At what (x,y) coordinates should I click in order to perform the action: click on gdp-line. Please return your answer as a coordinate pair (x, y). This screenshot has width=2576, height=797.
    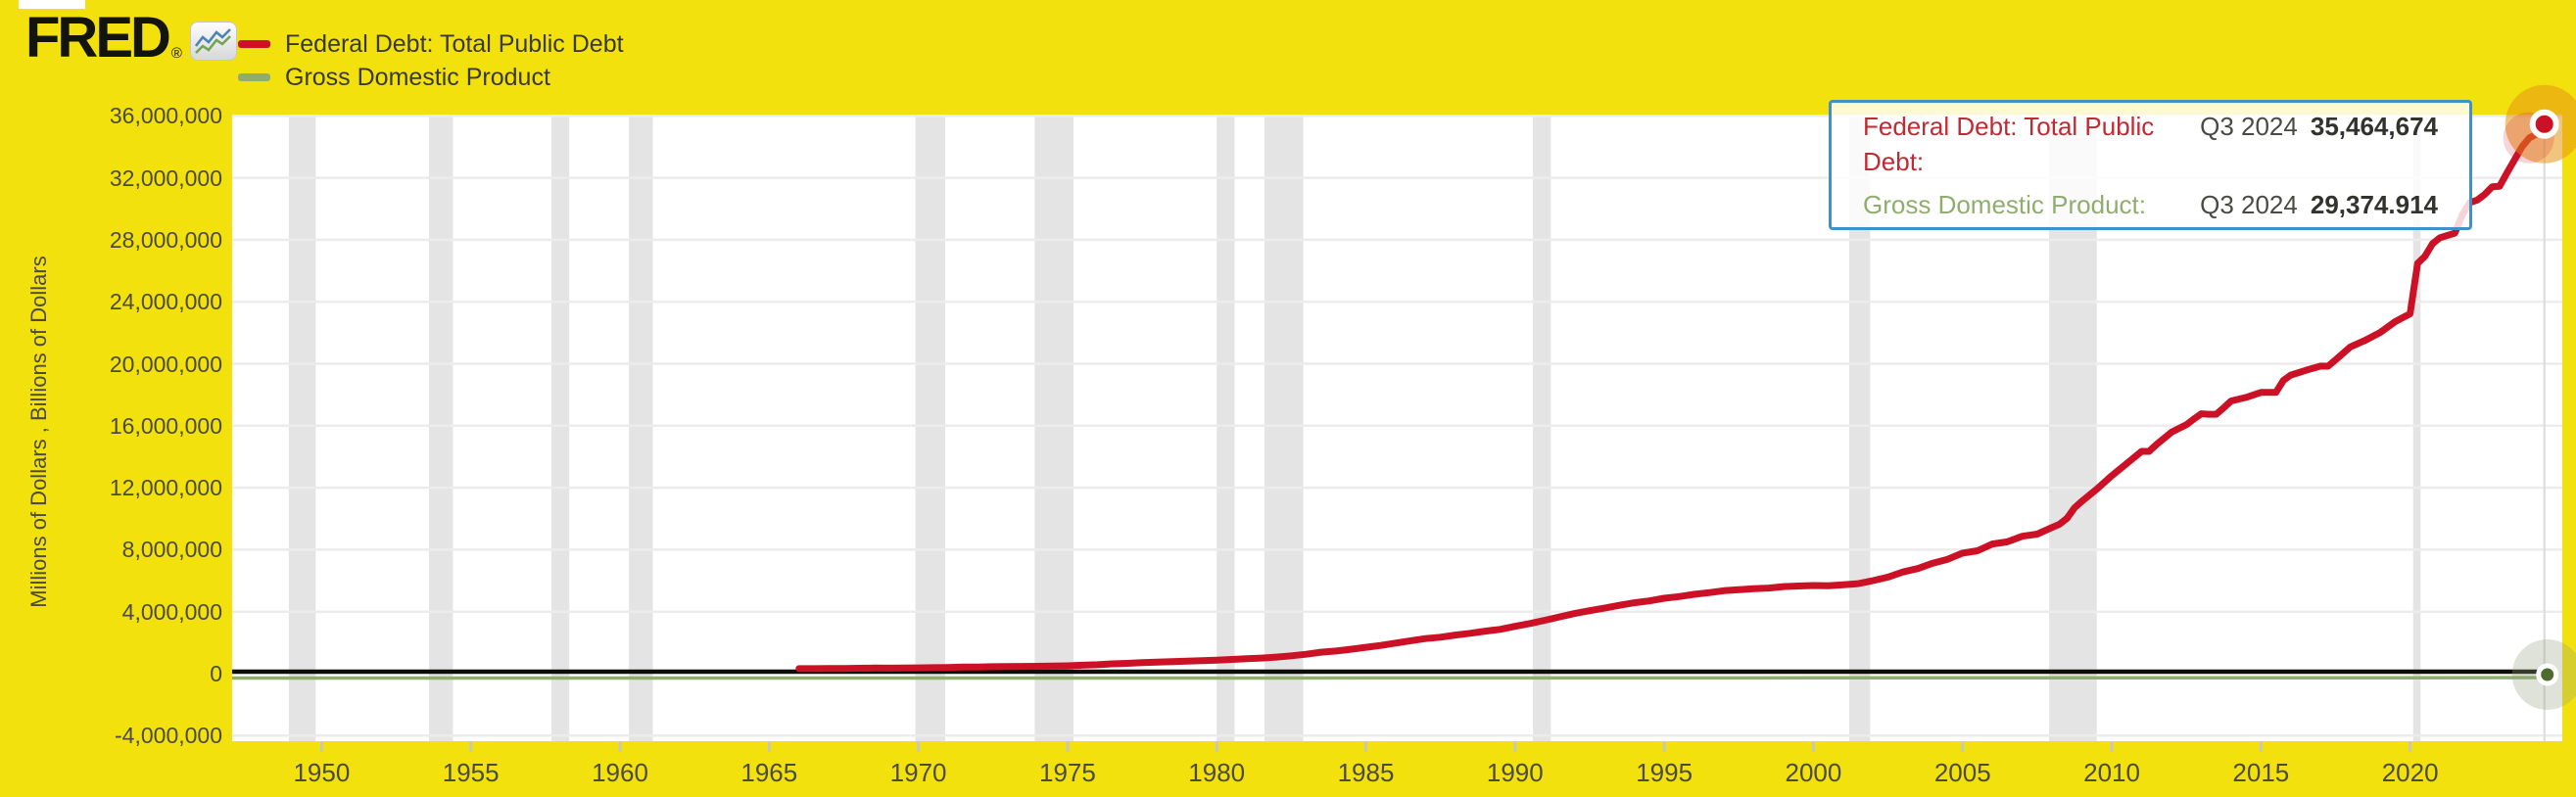
    Looking at the image, I should click on (1388, 678).